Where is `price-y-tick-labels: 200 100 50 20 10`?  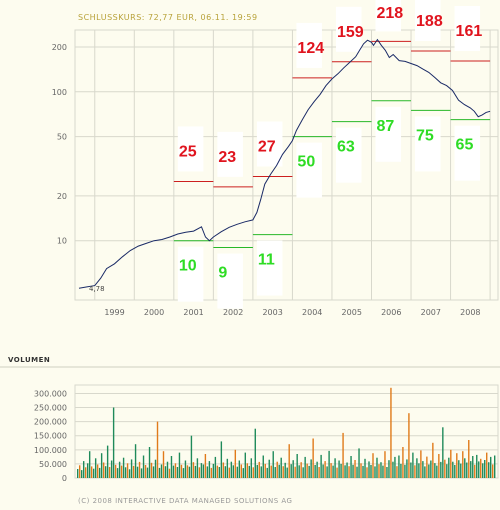
price-y-tick-labels: 200 100 50 20 10 is located at coordinates (59, 144).